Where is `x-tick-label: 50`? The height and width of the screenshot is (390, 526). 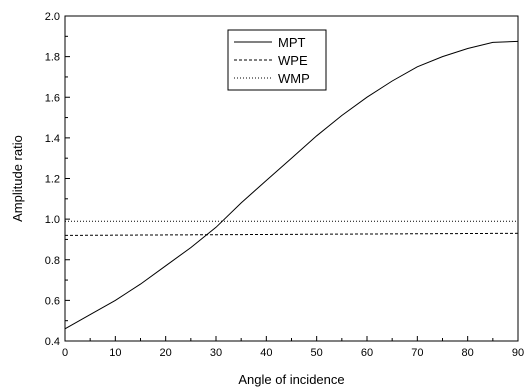
x-tick-label: 50 is located at coordinates (317, 353).